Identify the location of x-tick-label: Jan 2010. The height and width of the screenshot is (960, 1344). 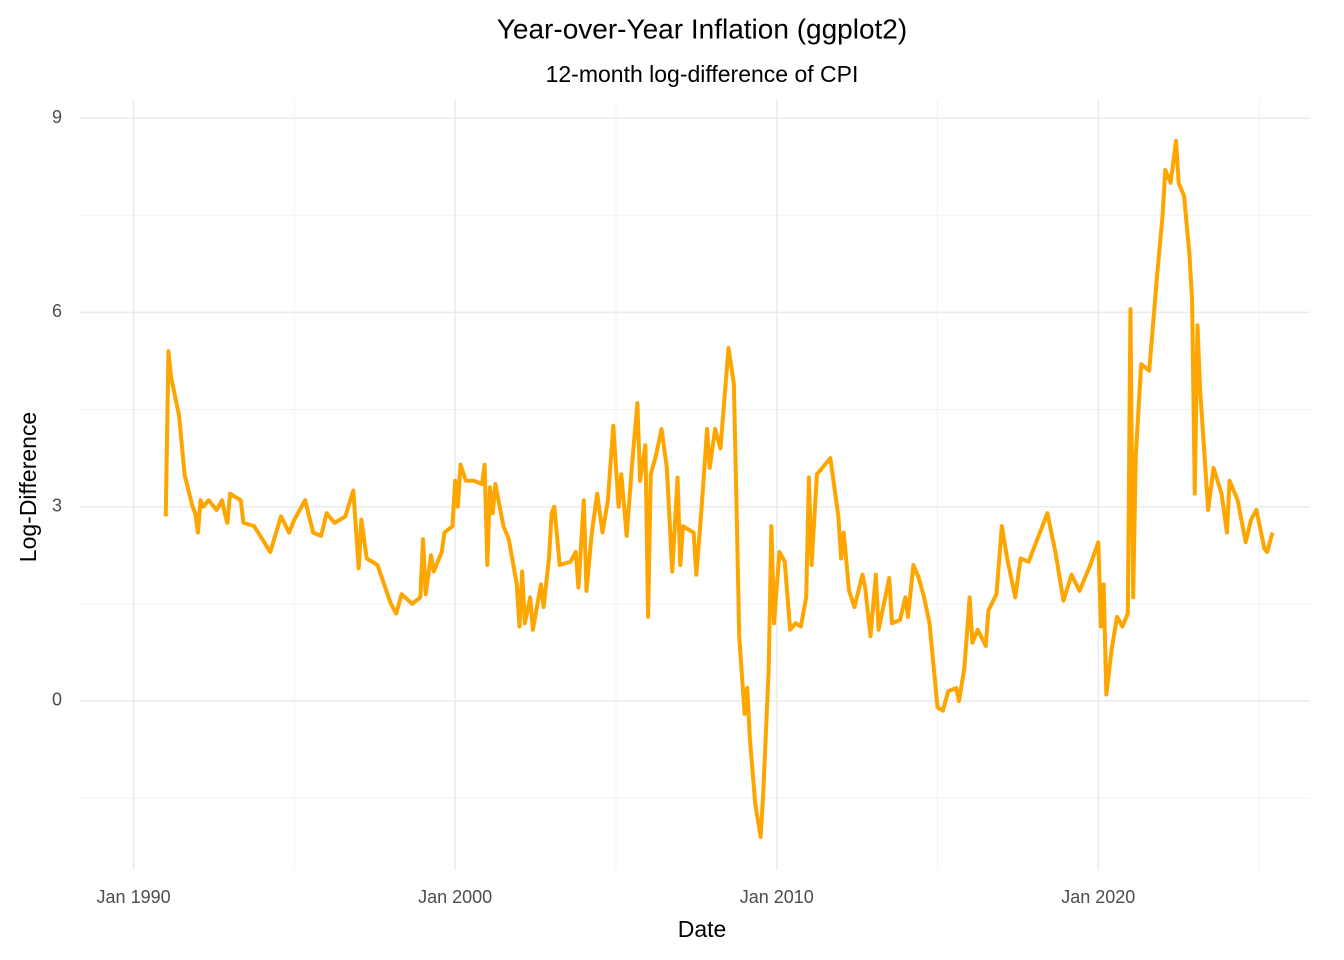
(777, 897).